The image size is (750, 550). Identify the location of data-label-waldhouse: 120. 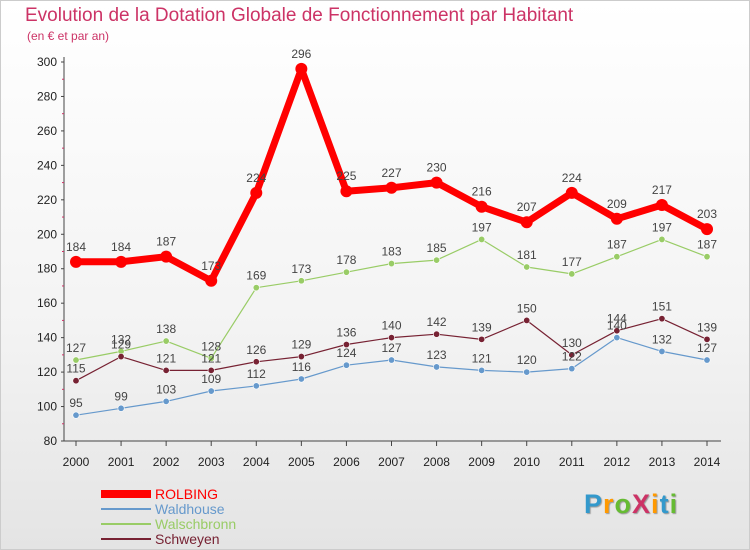
(527, 360).